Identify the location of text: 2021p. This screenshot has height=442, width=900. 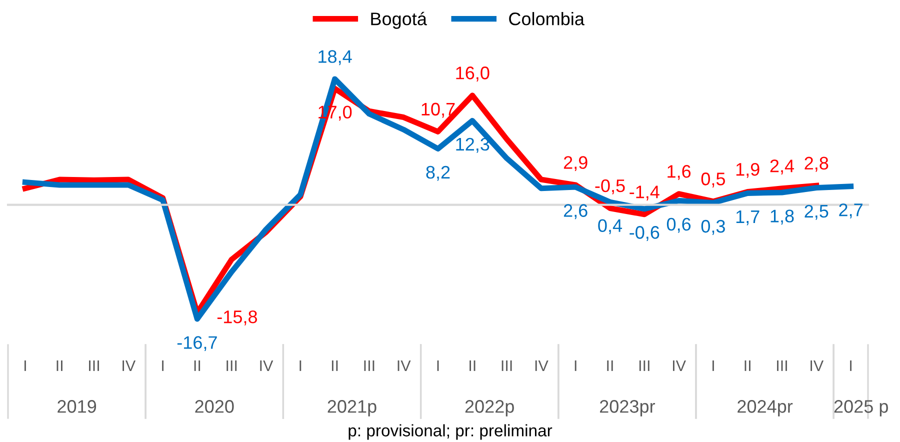
(352, 408).